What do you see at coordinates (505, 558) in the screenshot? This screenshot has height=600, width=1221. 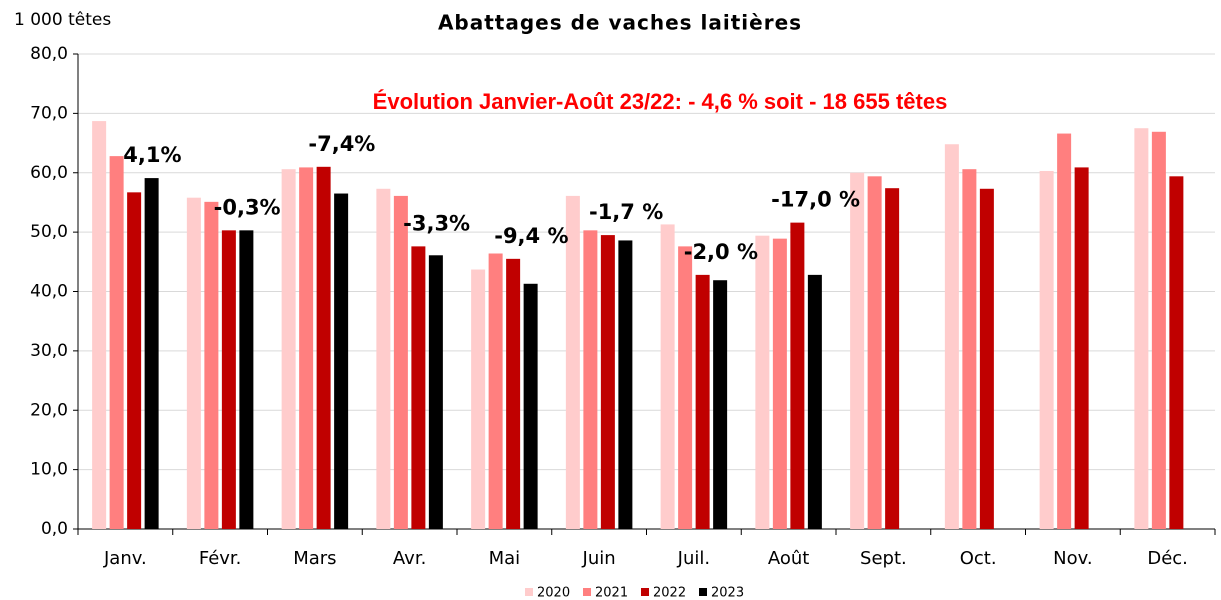 I see `x-tick-label: Mai` at bounding box center [505, 558].